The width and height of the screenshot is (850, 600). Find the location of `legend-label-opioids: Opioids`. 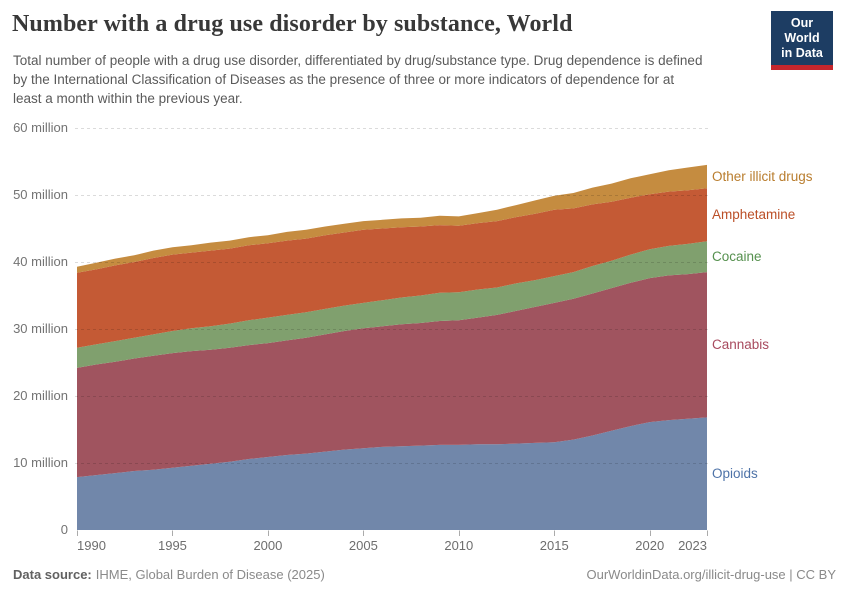

legend-label-opioids: Opioids is located at coordinates (735, 473).